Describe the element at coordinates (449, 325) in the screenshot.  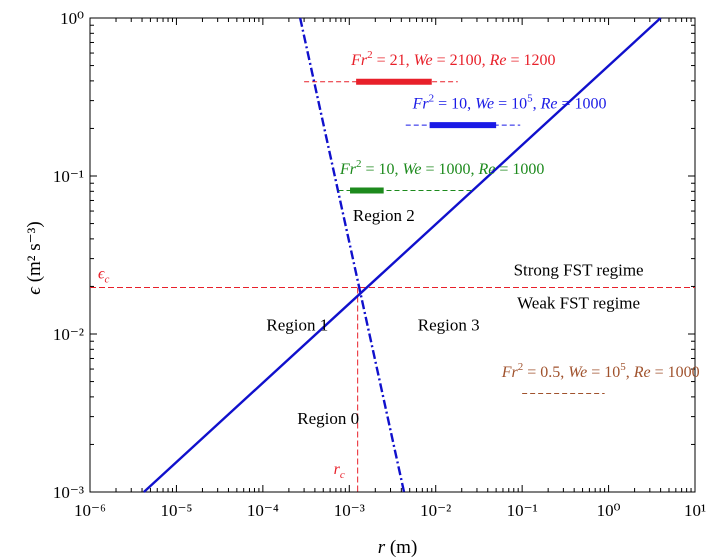
I see `region-label: Region 3` at that location.